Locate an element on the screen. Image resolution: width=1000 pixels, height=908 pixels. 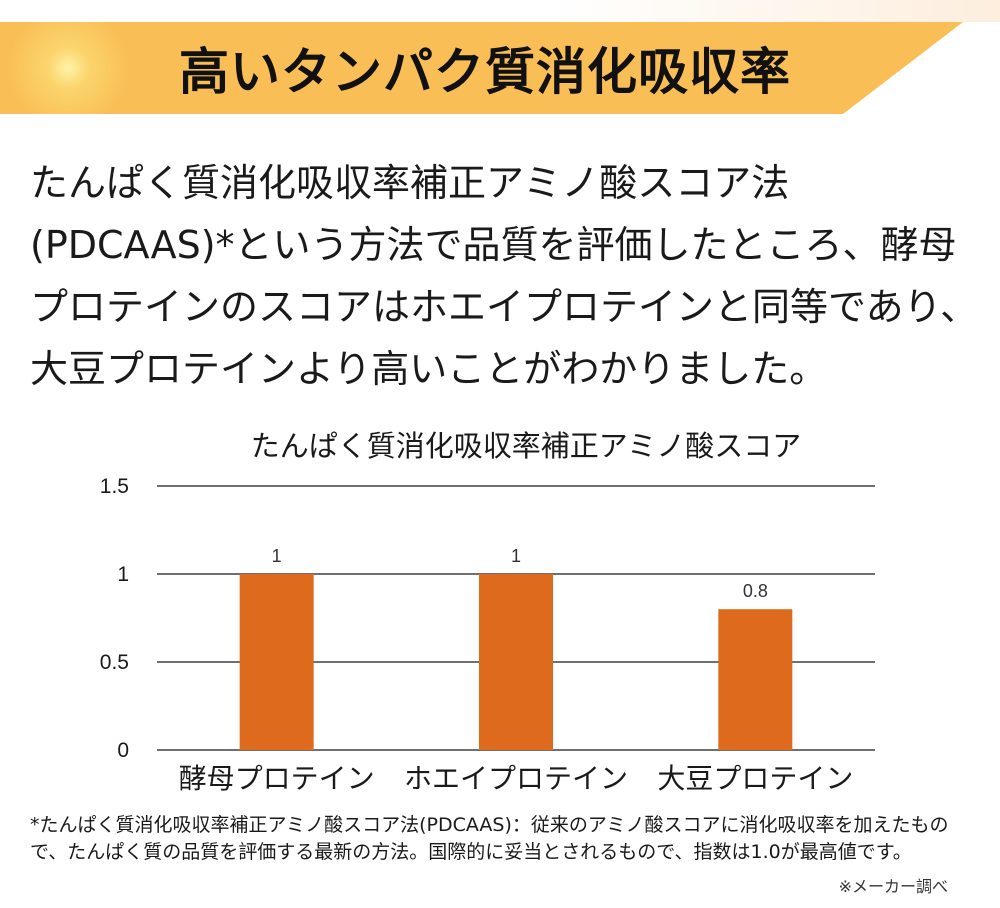
top-glow is located at coordinates (500, 11).